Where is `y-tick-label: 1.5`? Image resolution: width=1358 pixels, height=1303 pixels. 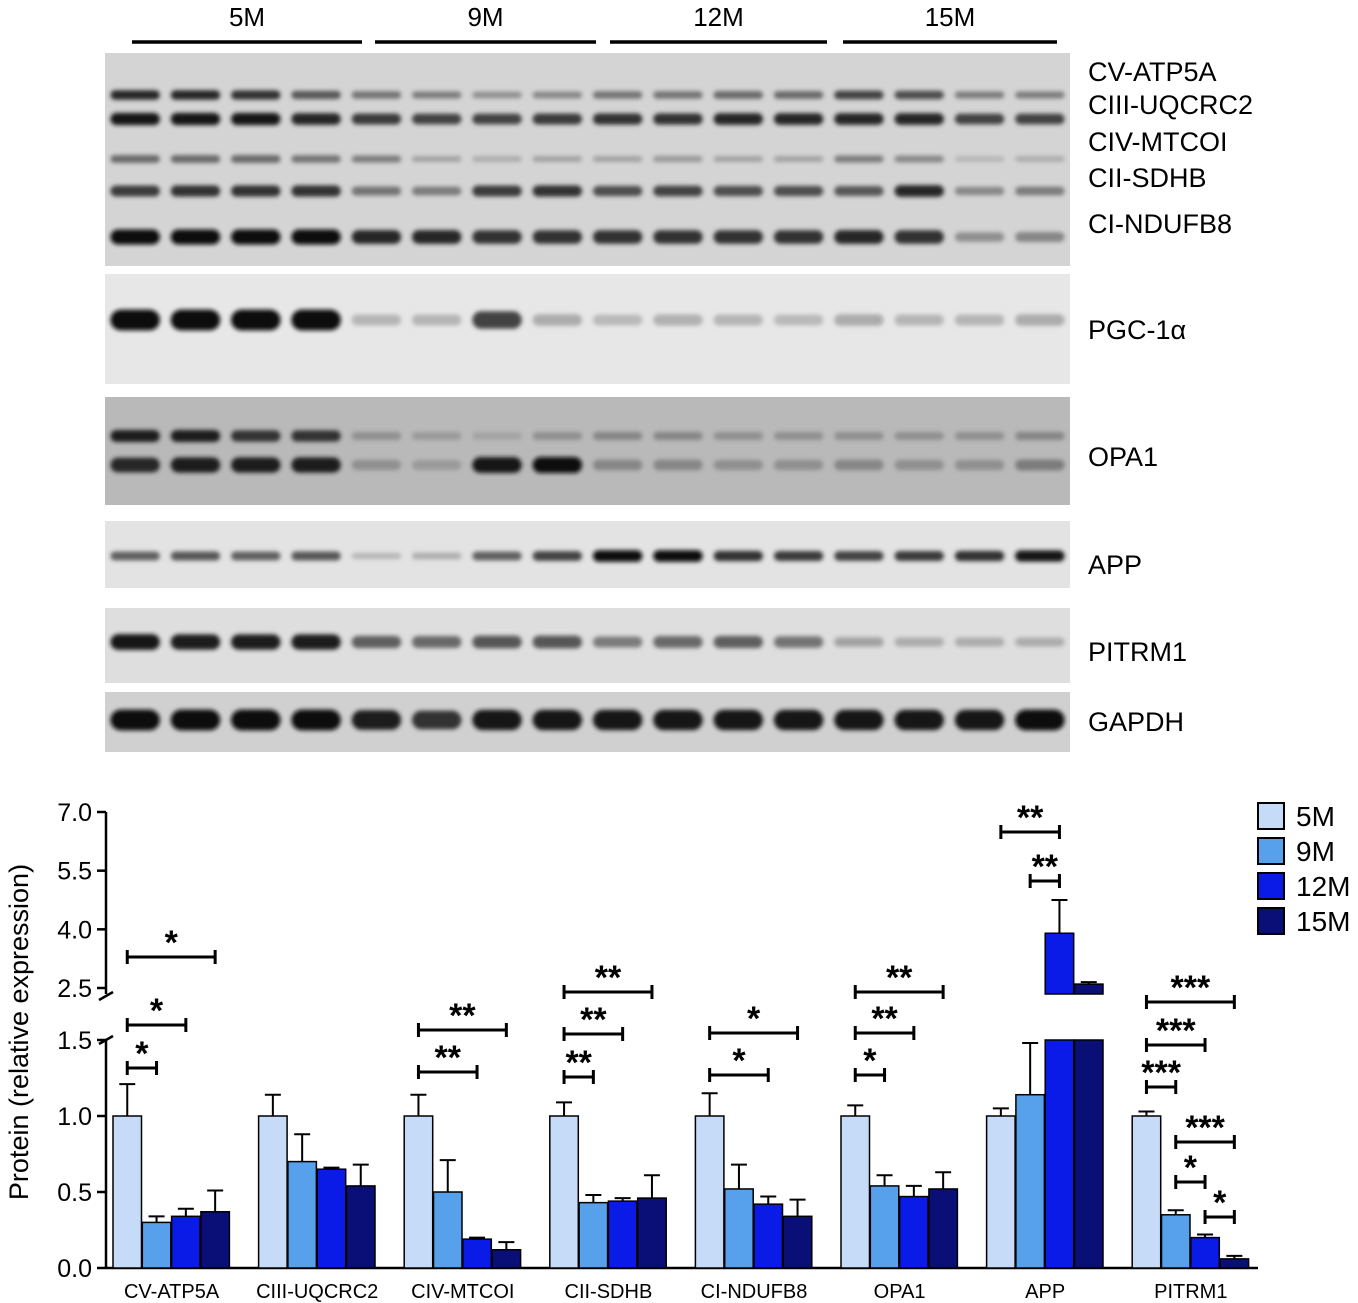 y-tick-label: 1.5 is located at coordinates (74, 1041).